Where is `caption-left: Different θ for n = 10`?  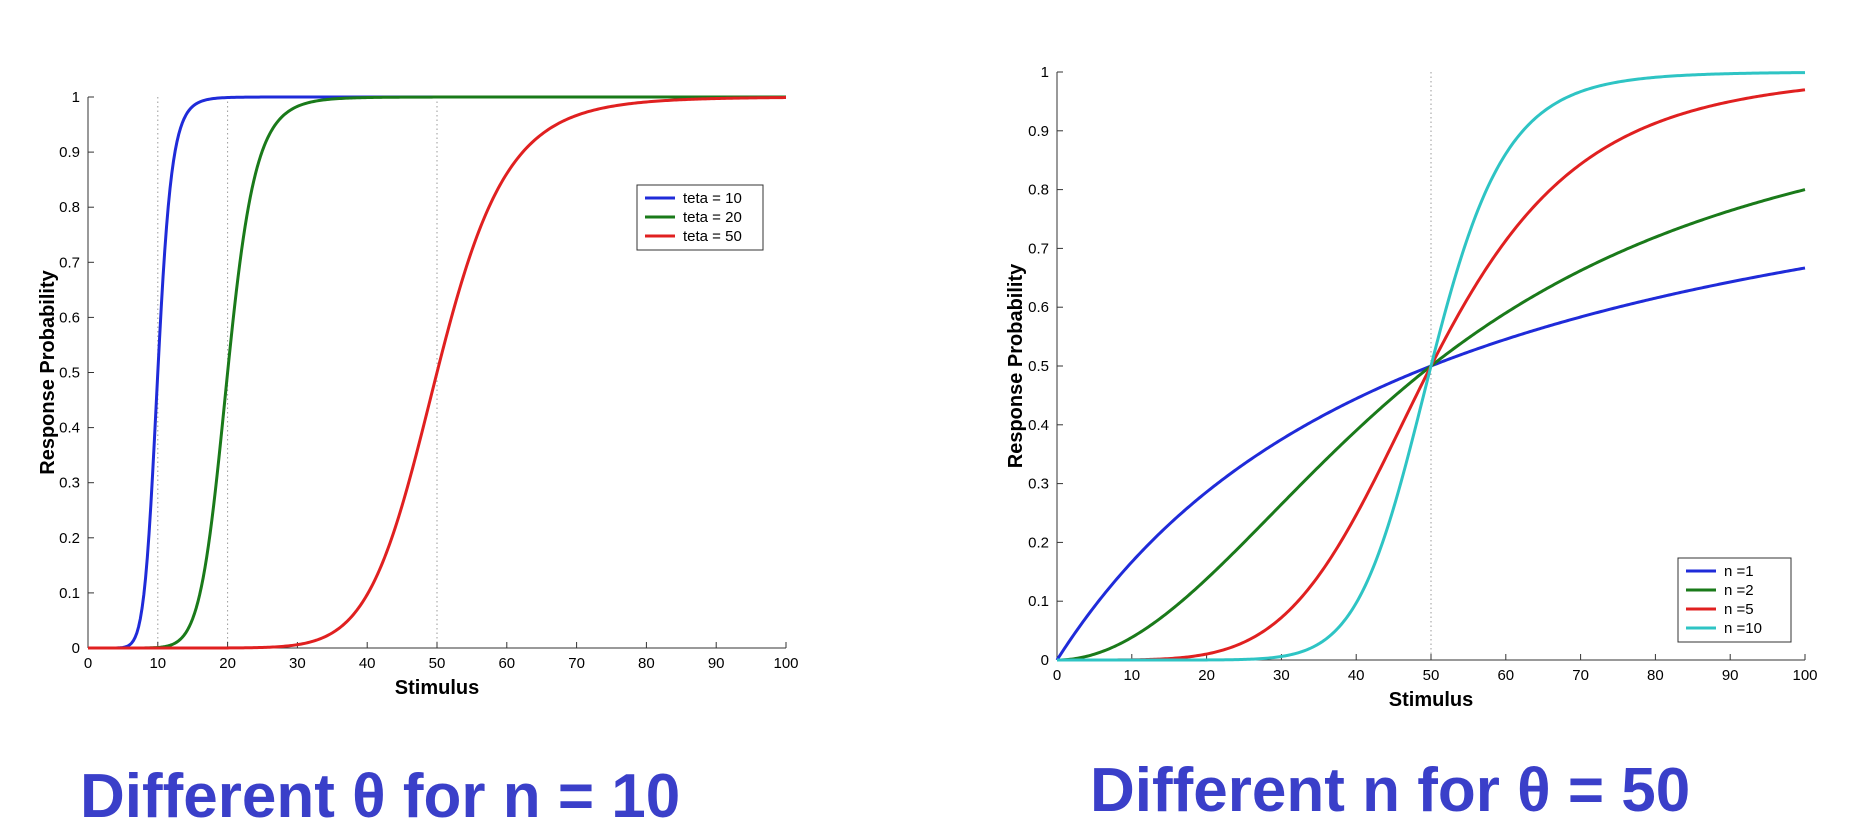
caption-left: Different θ for n = 10 is located at coordinates (380, 796).